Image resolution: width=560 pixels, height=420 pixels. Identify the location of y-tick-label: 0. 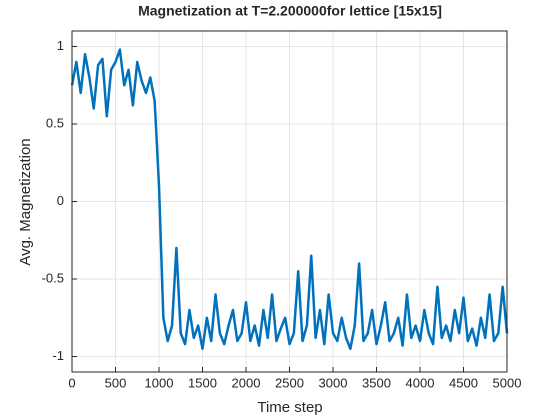
(60, 200).